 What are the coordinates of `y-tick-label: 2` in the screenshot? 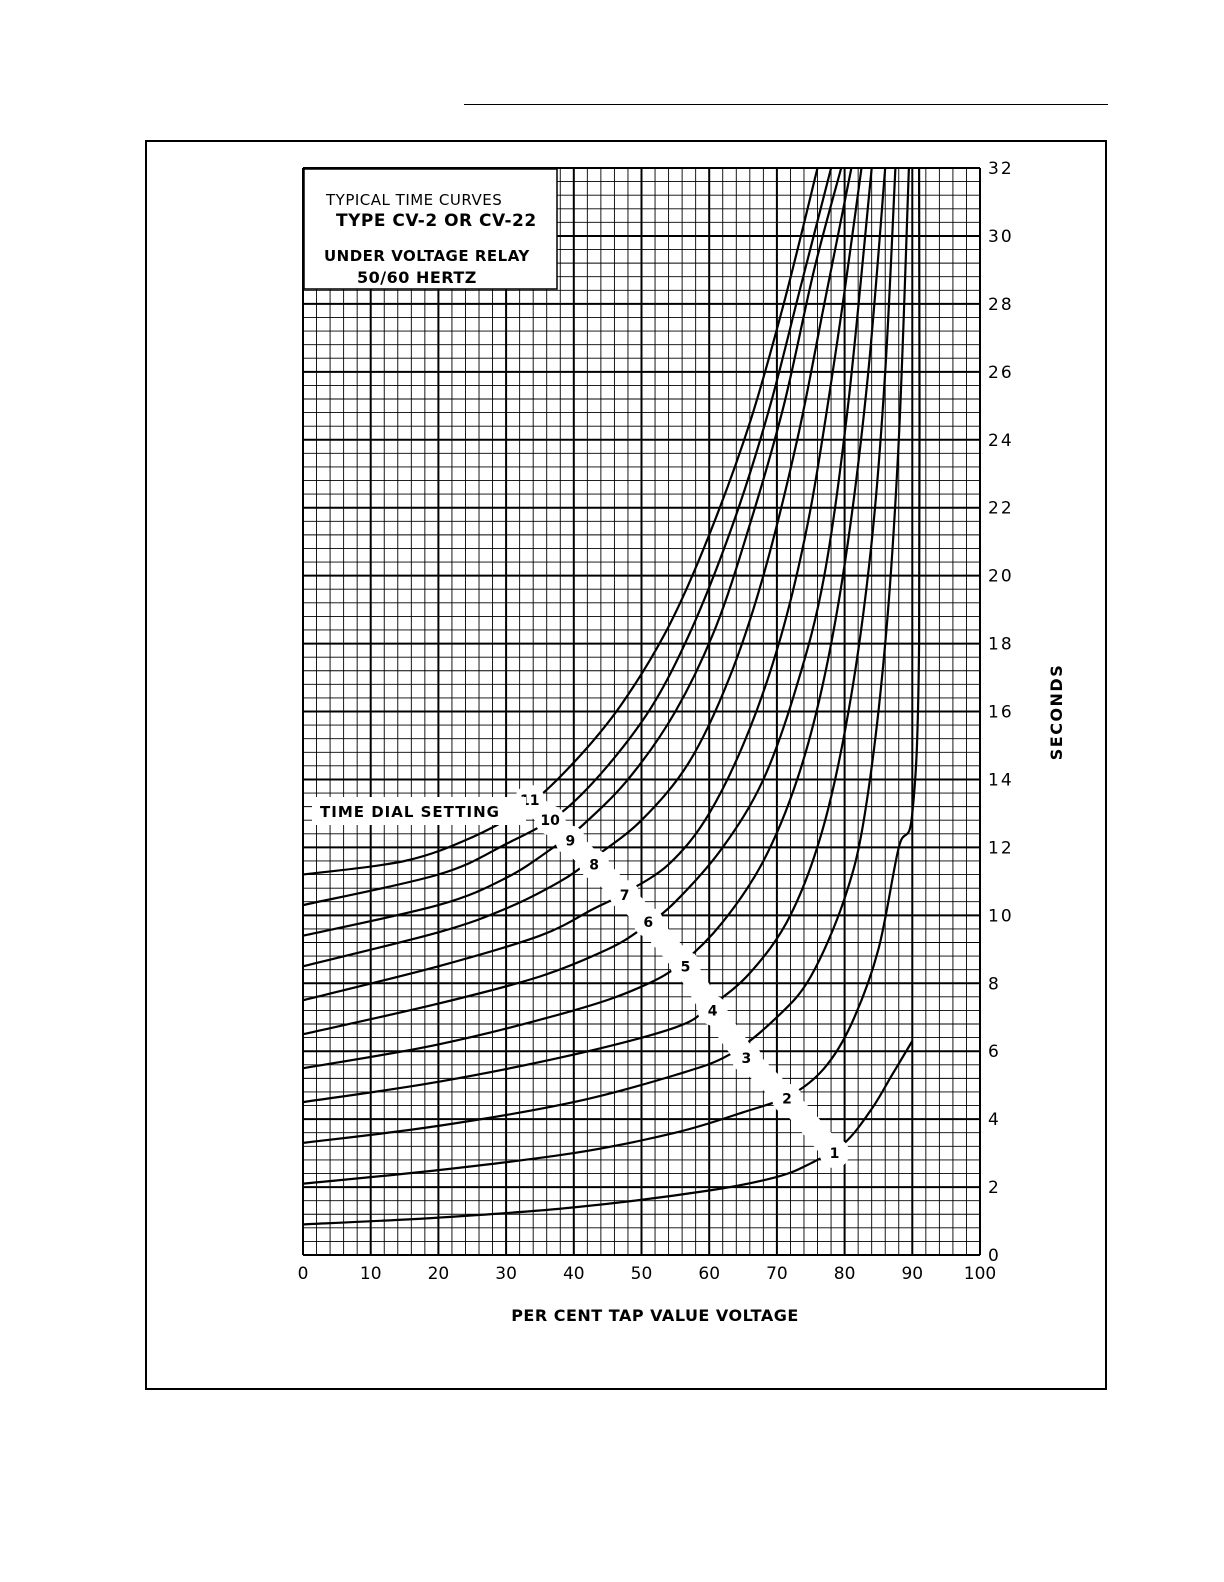 It's located at (994, 1188).